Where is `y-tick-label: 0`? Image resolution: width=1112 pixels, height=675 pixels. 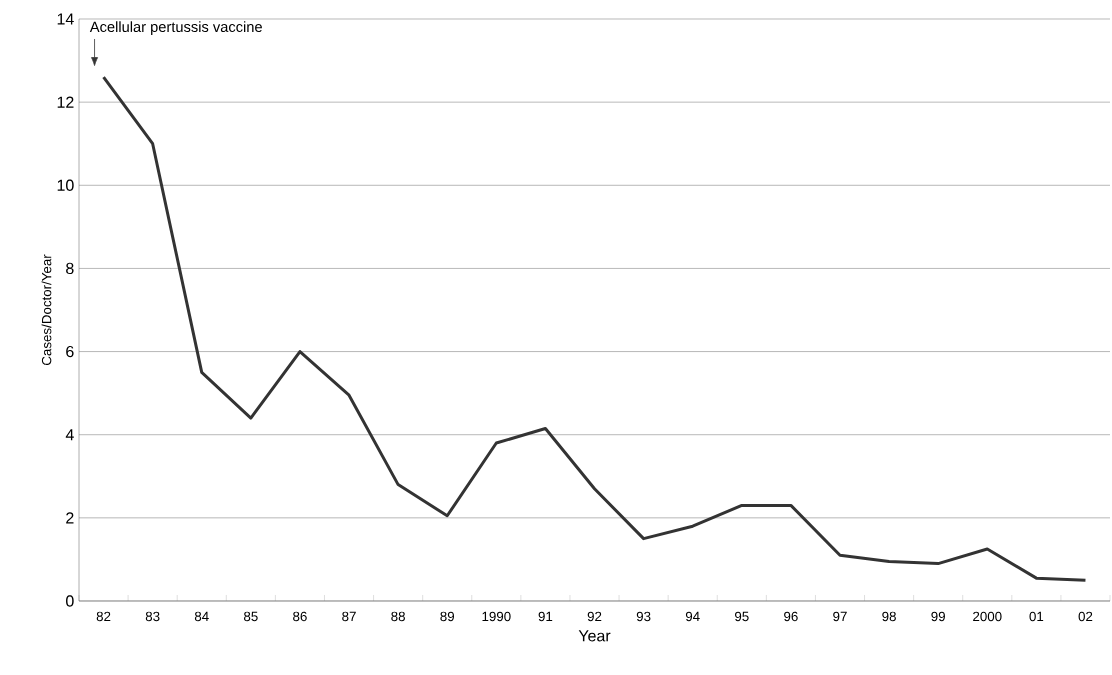
y-tick-label: 0 is located at coordinates (70, 601).